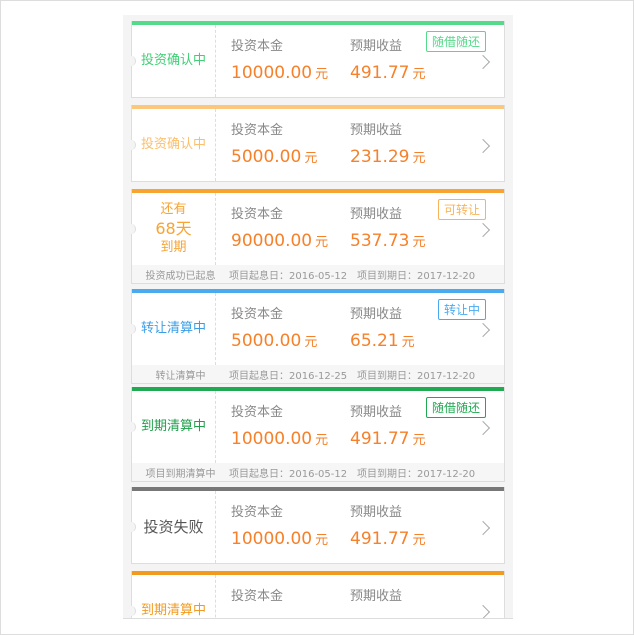  What do you see at coordinates (280, 241) in the screenshot?
I see `principal-amount: 90000.00 元` at bounding box center [280, 241].